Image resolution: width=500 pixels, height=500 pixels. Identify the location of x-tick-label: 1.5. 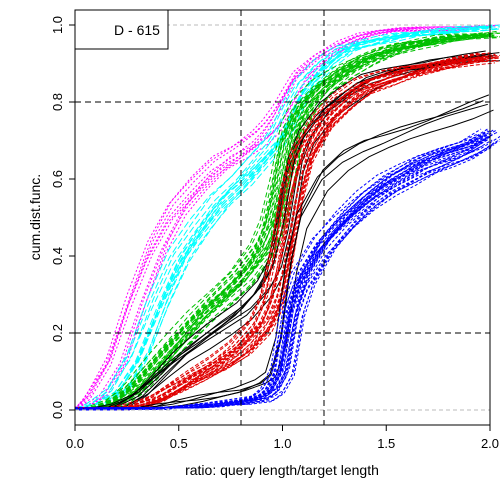
(386, 443).